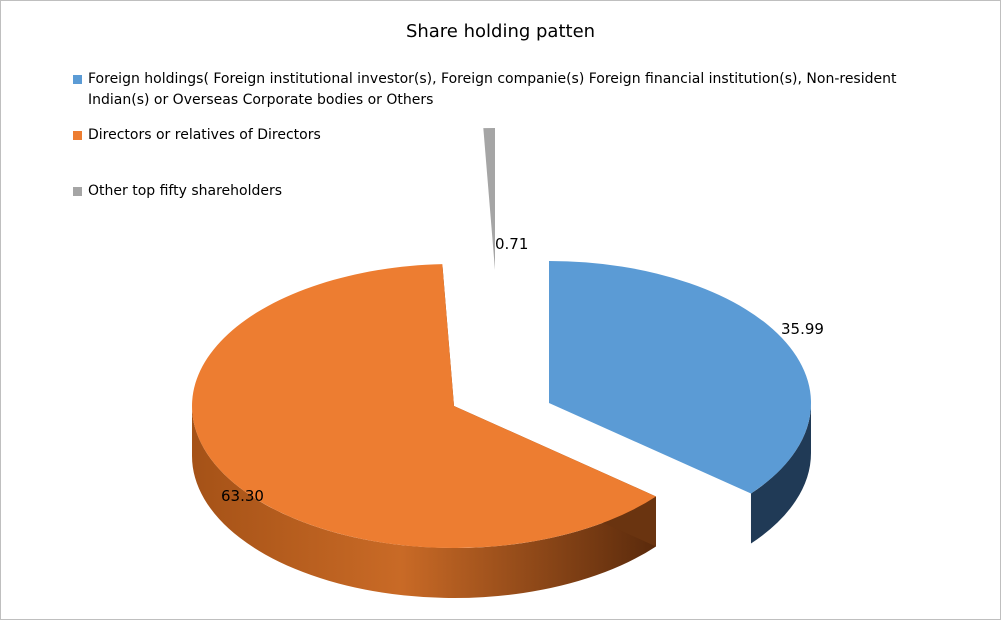  What do you see at coordinates (77, 135) in the screenshot?
I see `legend-swatch-directors` at bounding box center [77, 135].